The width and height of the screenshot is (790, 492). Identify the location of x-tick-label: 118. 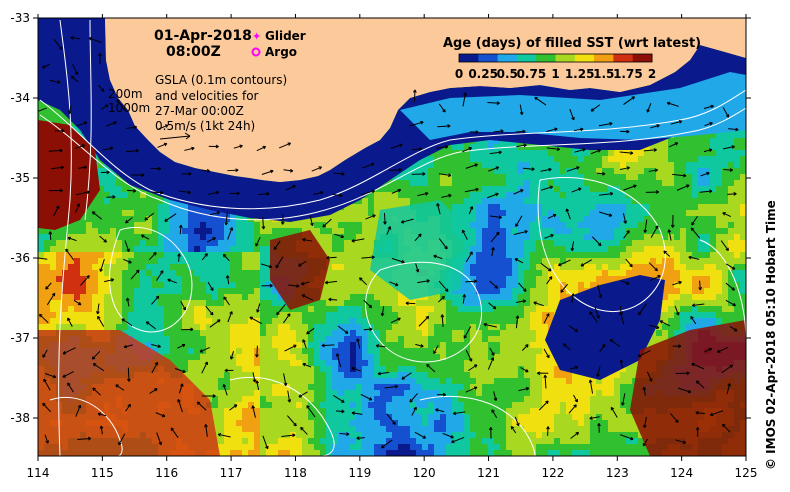
(295, 473).